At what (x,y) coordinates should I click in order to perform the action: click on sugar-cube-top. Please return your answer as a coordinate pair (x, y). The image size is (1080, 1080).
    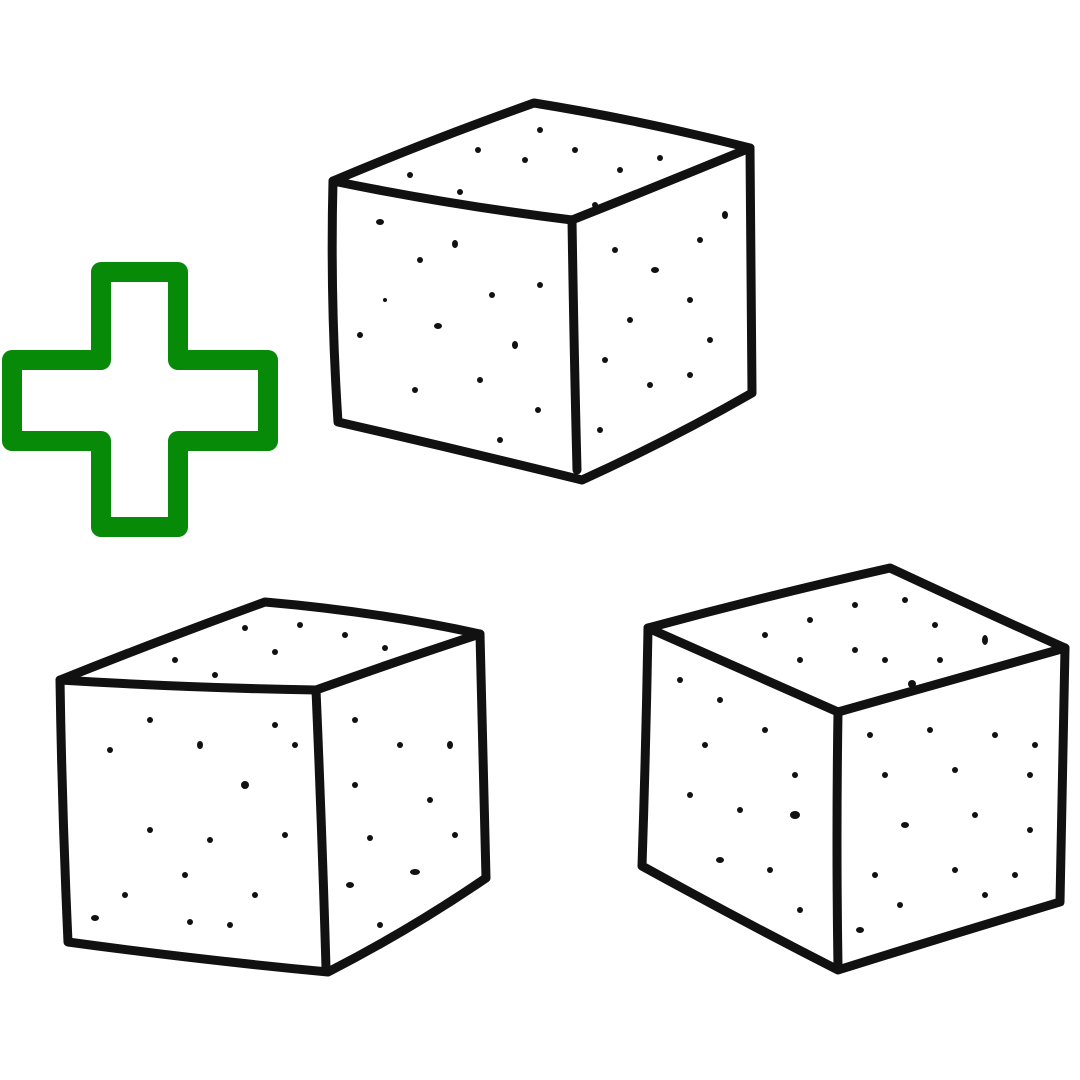
    Looking at the image, I should click on (542, 291).